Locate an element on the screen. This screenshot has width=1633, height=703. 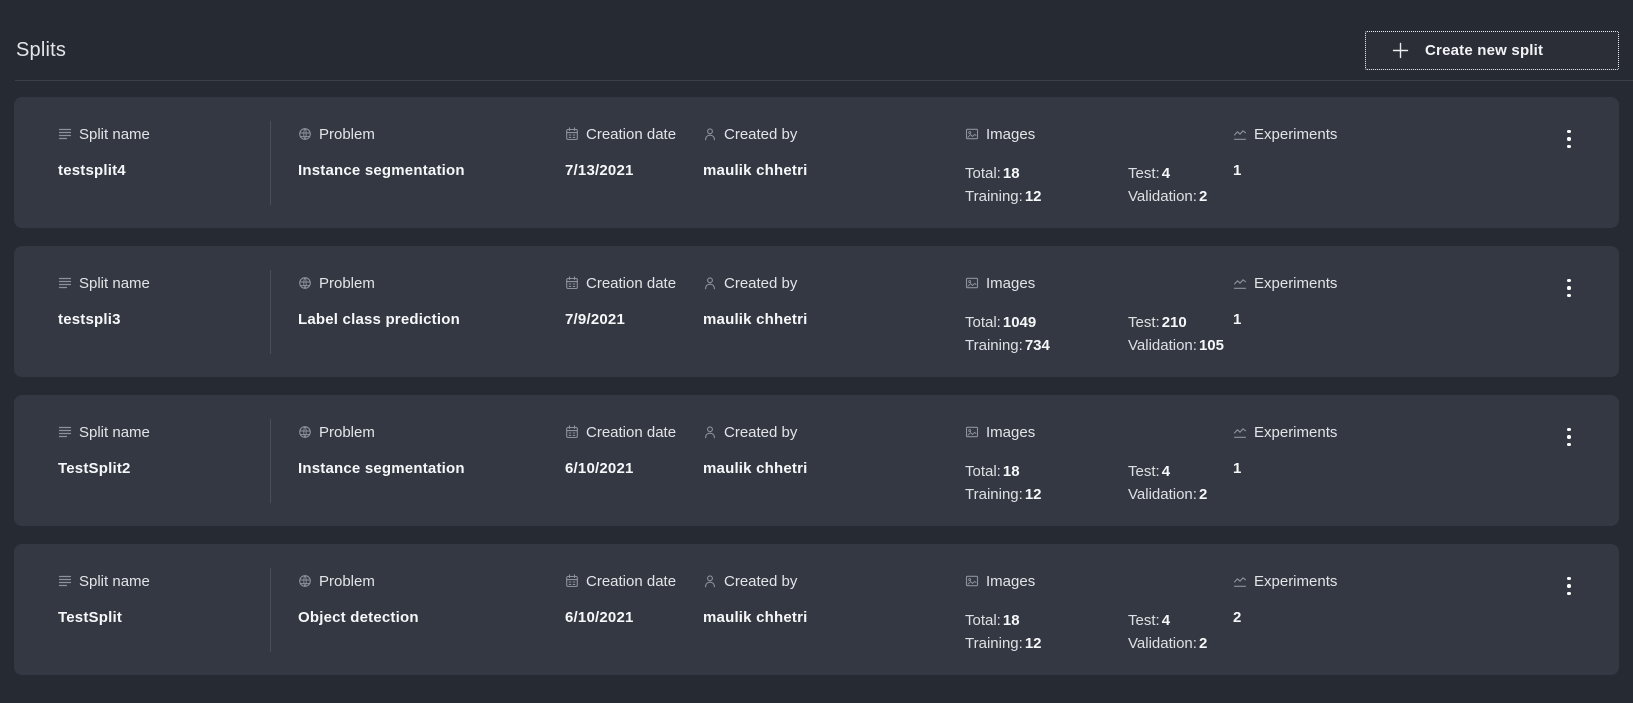
test-value: 210 is located at coordinates (1174, 322).